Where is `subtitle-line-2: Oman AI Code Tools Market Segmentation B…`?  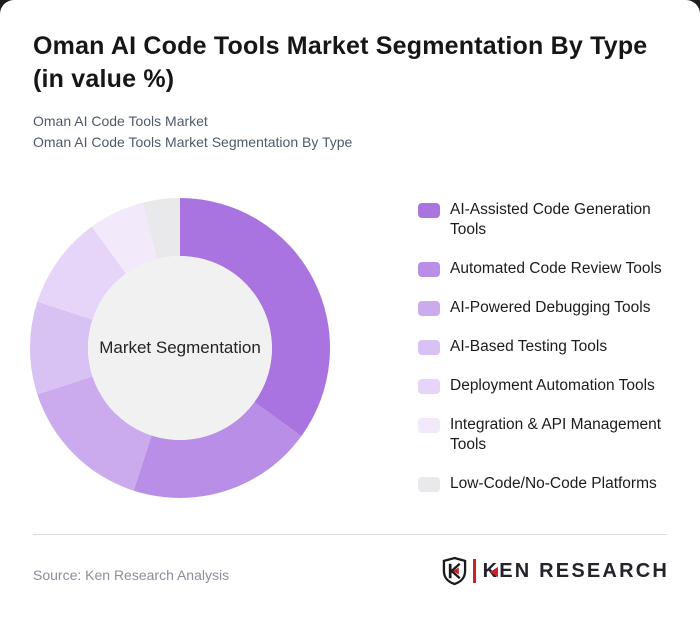 subtitle-line-2: Oman AI Code Tools Market Segmentation B… is located at coordinates (193, 142).